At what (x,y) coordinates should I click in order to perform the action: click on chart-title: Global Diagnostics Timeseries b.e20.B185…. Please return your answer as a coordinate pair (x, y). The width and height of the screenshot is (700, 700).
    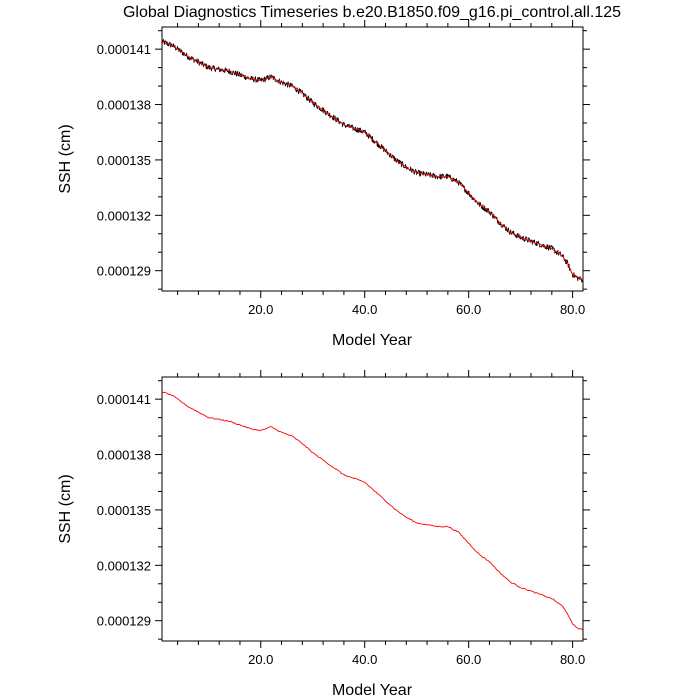
    Looking at the image, I should click on (372, 12).